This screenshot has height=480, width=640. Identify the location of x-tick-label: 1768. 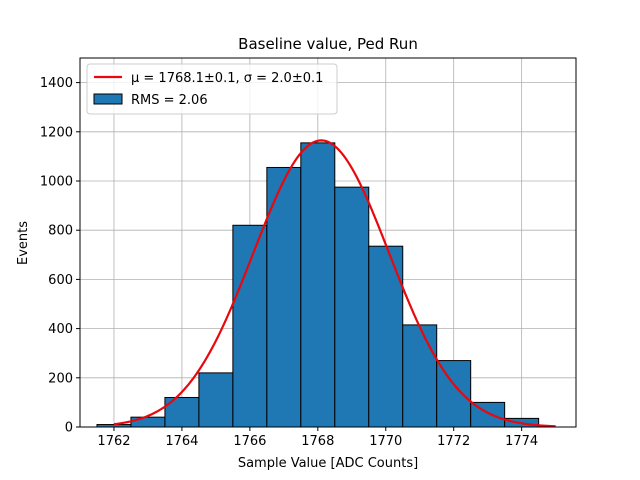
(317, 441).